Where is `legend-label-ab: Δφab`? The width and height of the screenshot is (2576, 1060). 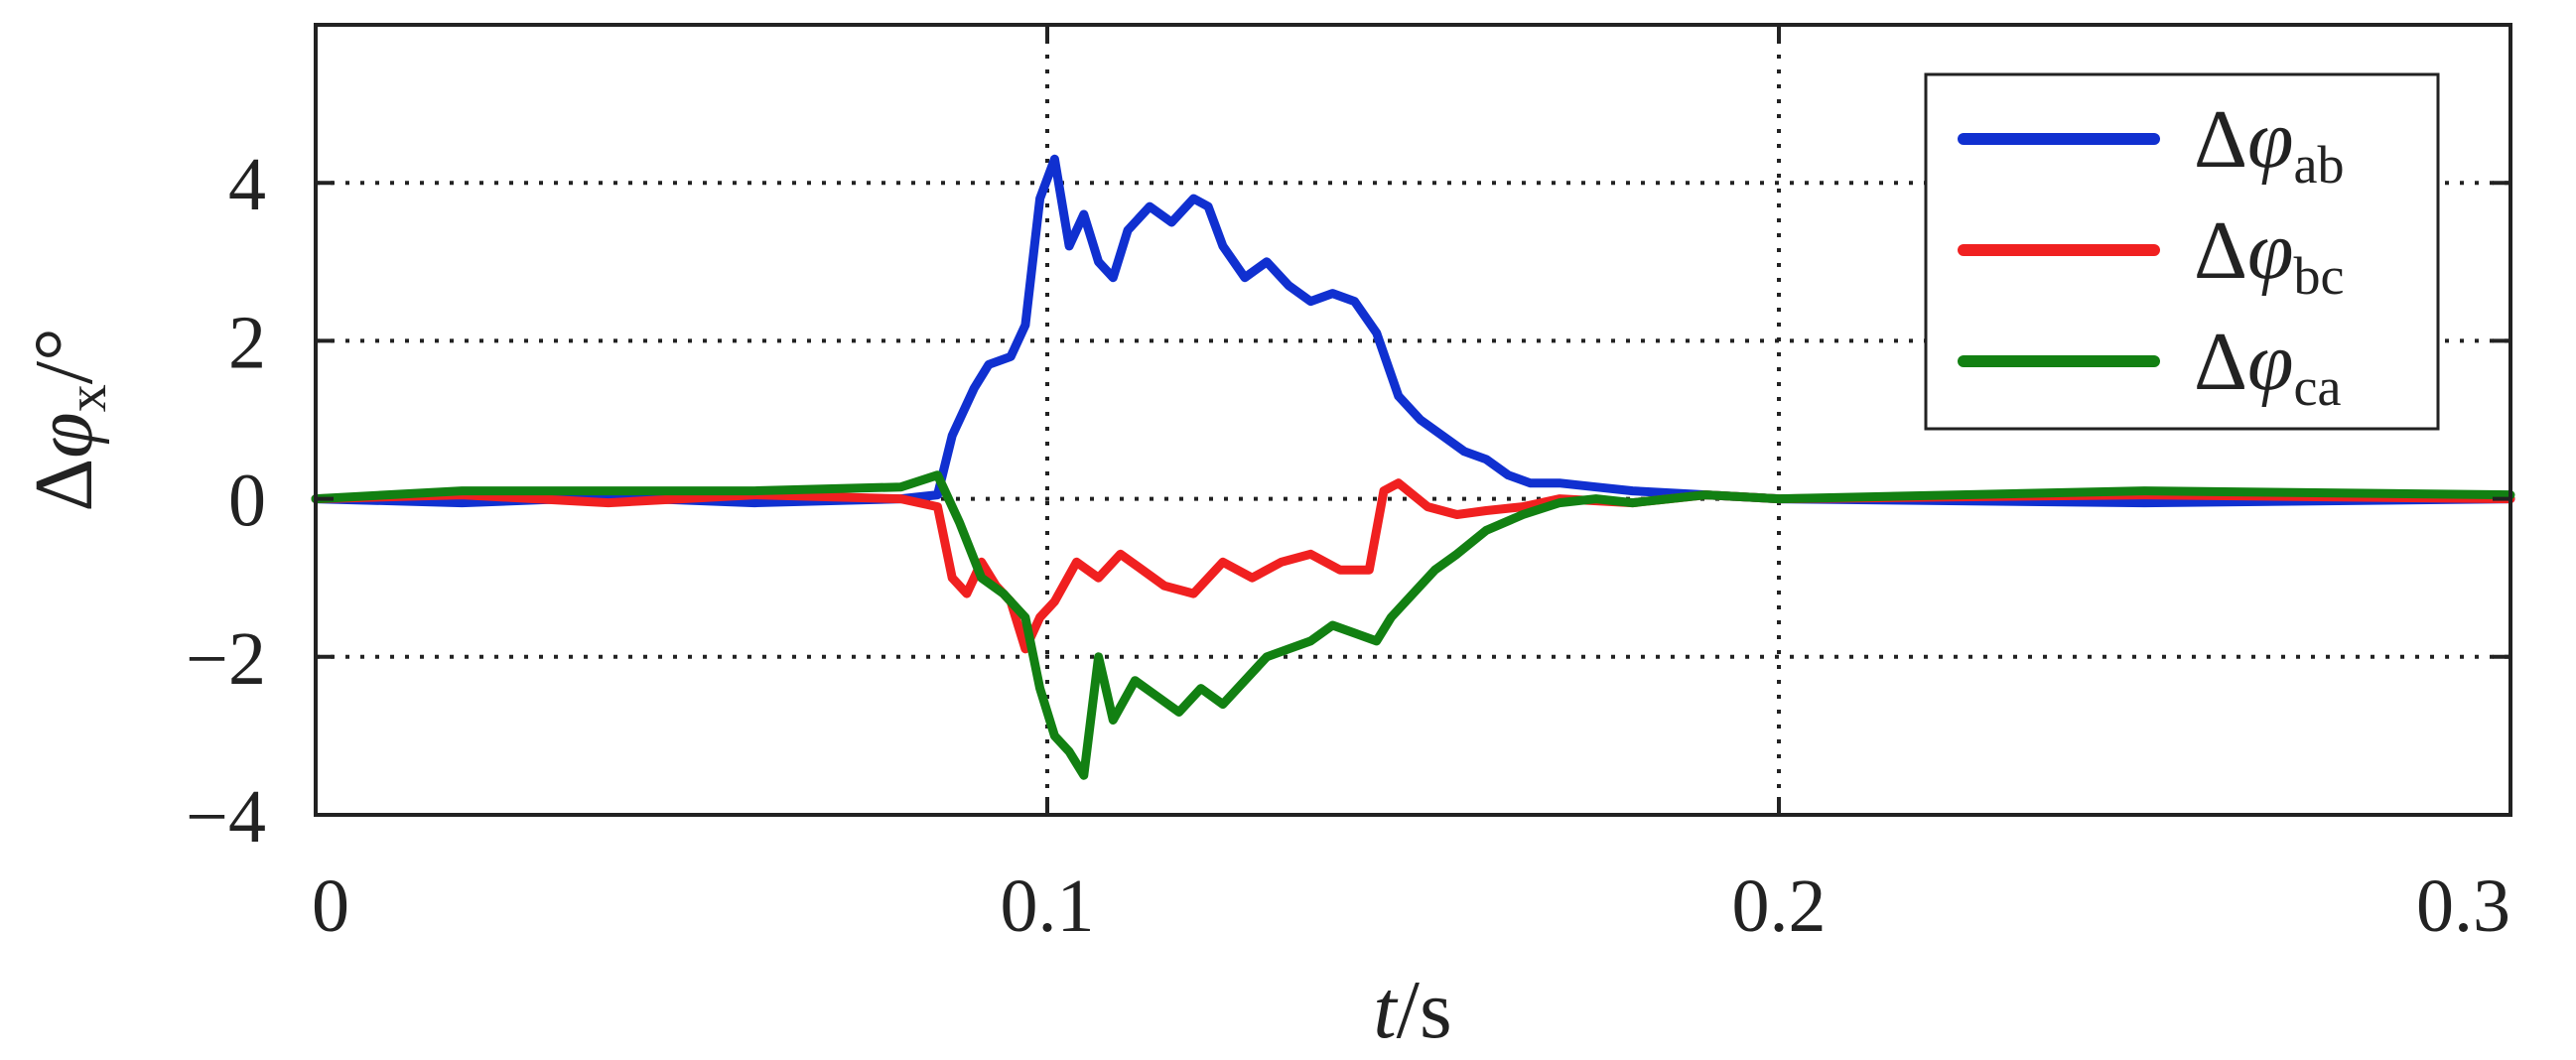
legend-label-ab: Δφab is located at coordinates (2269, 144).